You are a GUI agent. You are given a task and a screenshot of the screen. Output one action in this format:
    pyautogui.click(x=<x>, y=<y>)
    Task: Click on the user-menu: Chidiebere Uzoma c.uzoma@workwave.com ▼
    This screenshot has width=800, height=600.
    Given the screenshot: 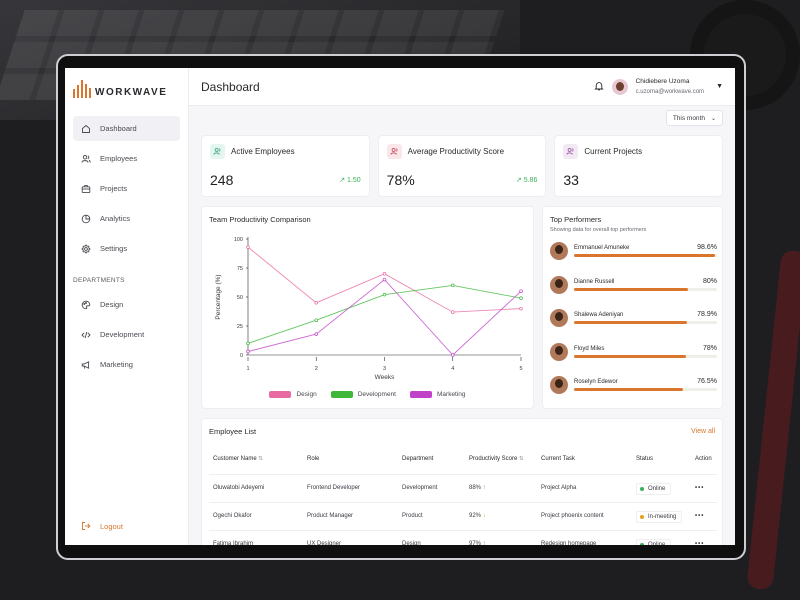 What is the action you would take?
    pyautogui.click(x=658, y=87)
    